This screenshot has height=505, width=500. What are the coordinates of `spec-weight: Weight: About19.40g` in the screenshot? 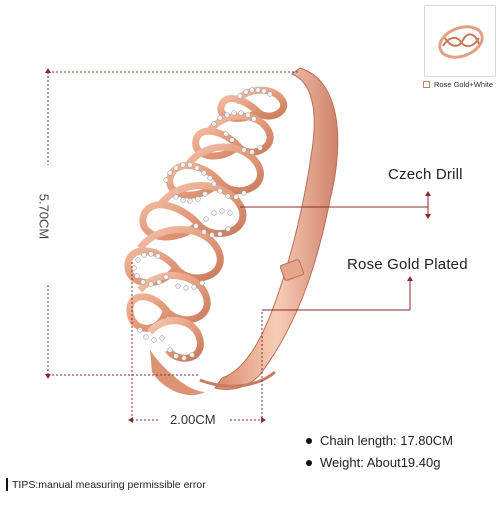 It's located at (379, 463).